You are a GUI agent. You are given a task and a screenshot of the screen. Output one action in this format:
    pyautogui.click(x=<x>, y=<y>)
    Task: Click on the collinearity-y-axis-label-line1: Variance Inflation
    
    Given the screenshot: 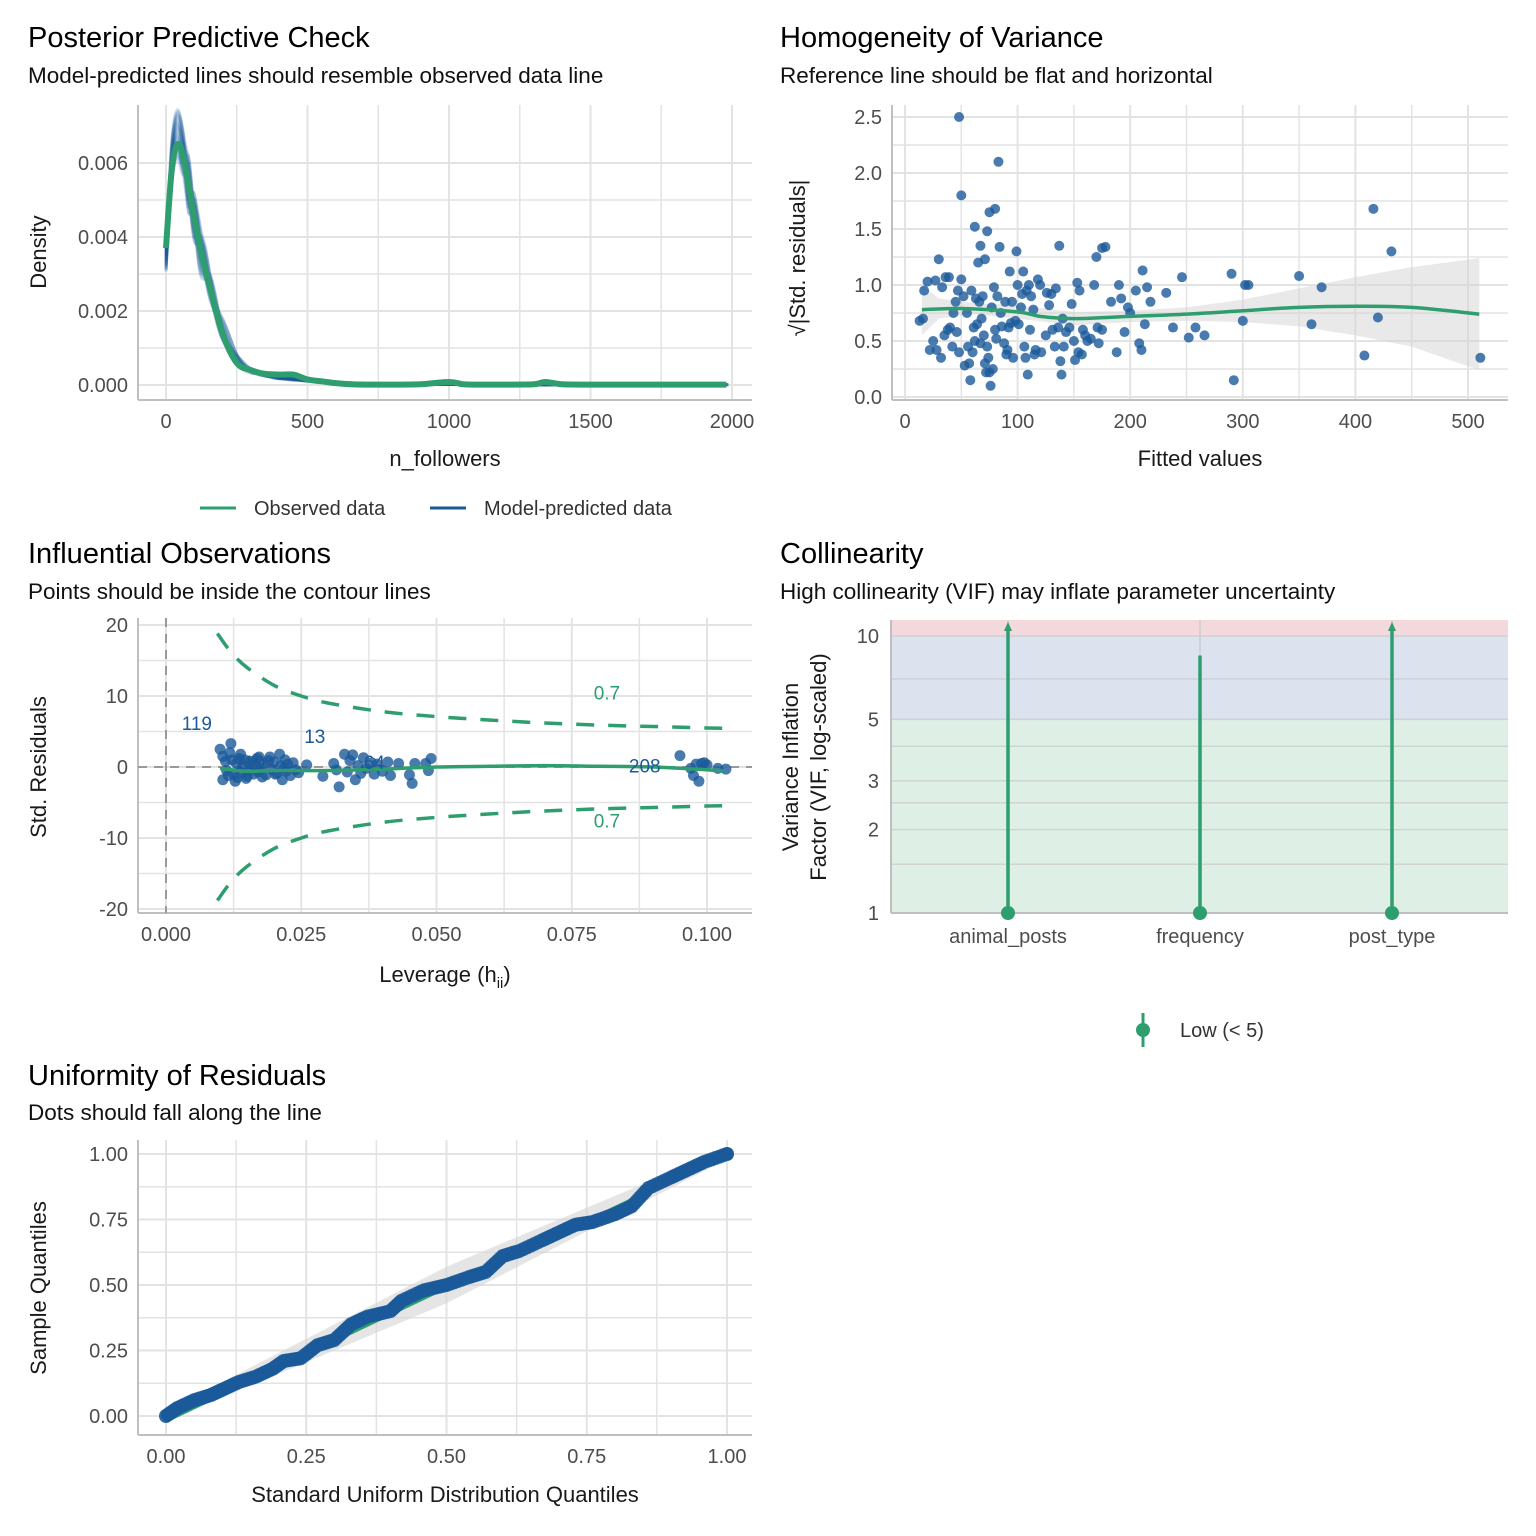 What is the action you would take?
    pyautogui.click(x=790, y=767)
    